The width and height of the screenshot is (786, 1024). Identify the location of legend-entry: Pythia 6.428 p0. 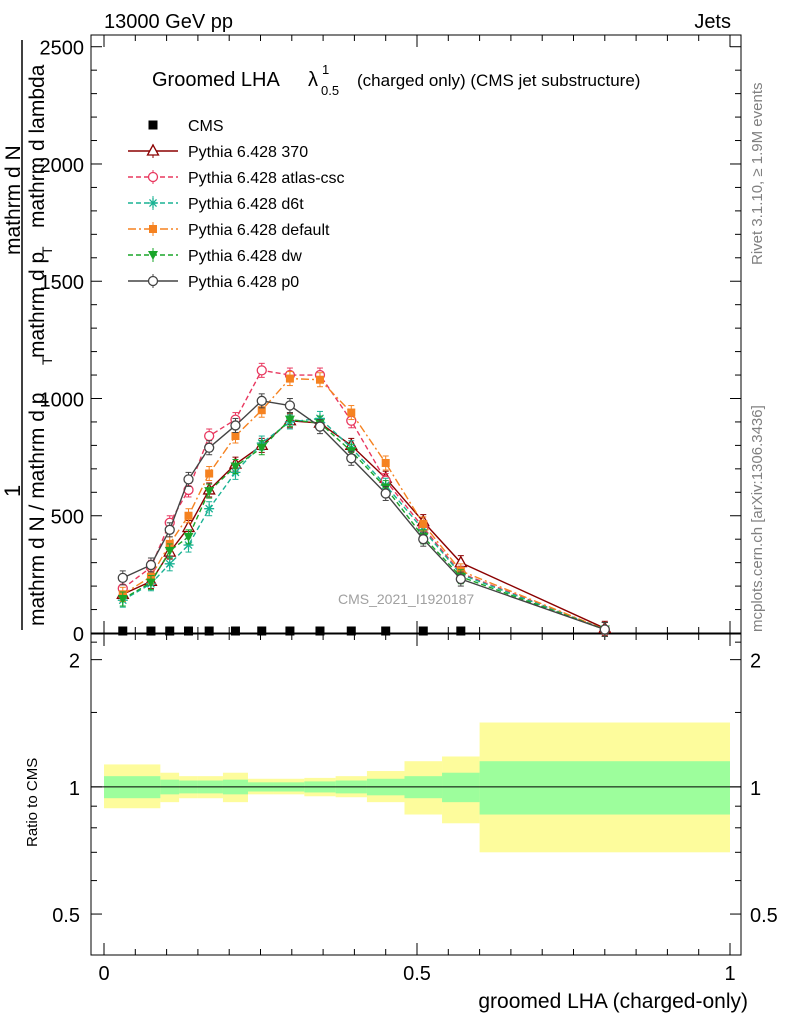
(213, 282).